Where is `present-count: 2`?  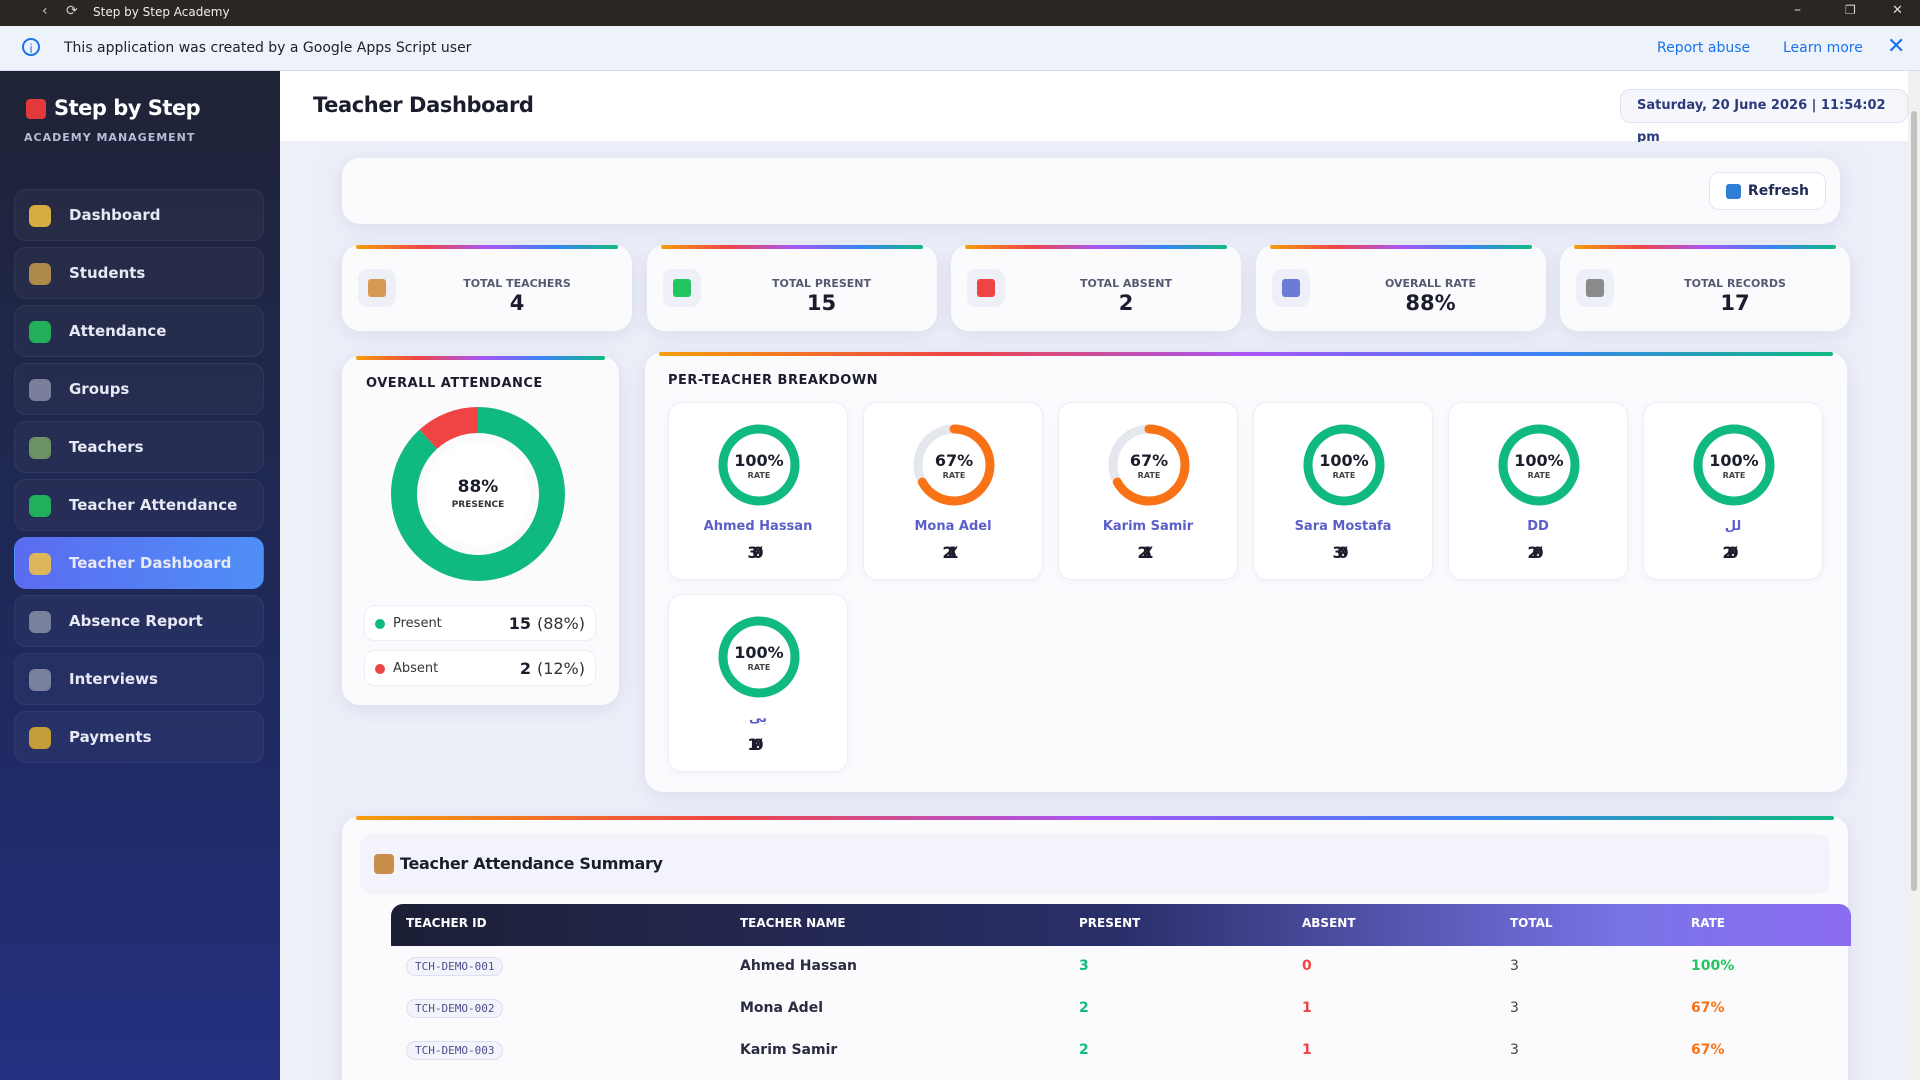 present-count: 2 is located at coordinates (948, 552).